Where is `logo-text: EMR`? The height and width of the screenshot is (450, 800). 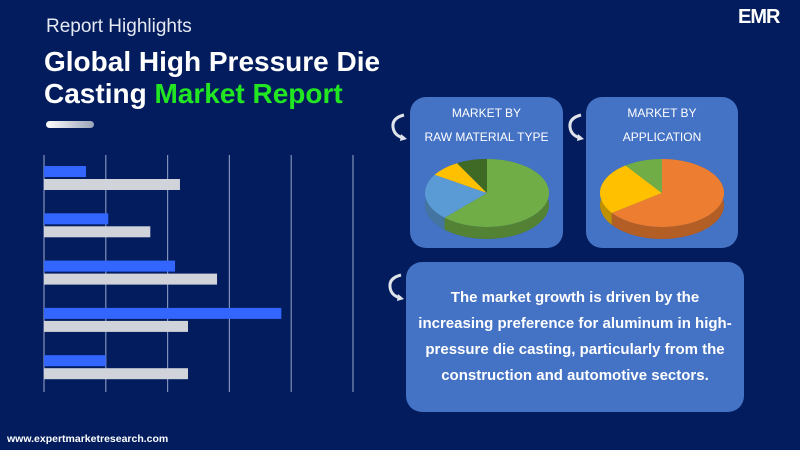
logo-text: EMR is located at coordinates (759, 17).